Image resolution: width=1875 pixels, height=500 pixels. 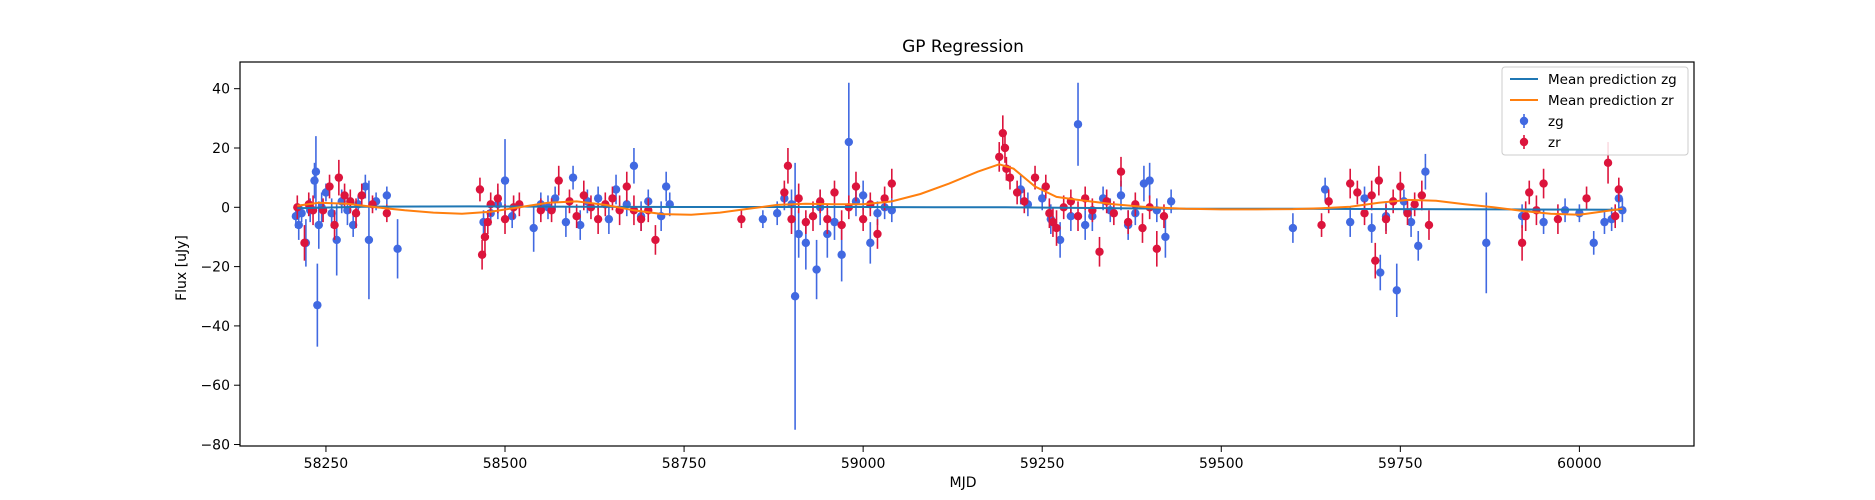 I want to click on y-tick-label: 0, so click(x=225, y=208).